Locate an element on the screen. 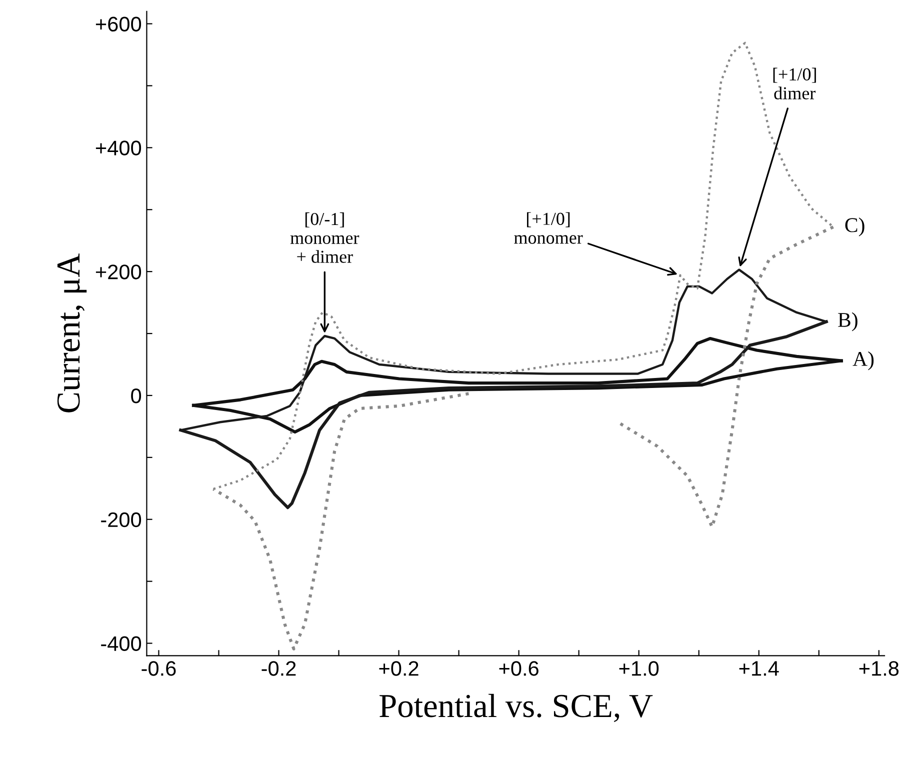  annotation: [0/-1] monomer + dimer is located at coordinates (325, 237).